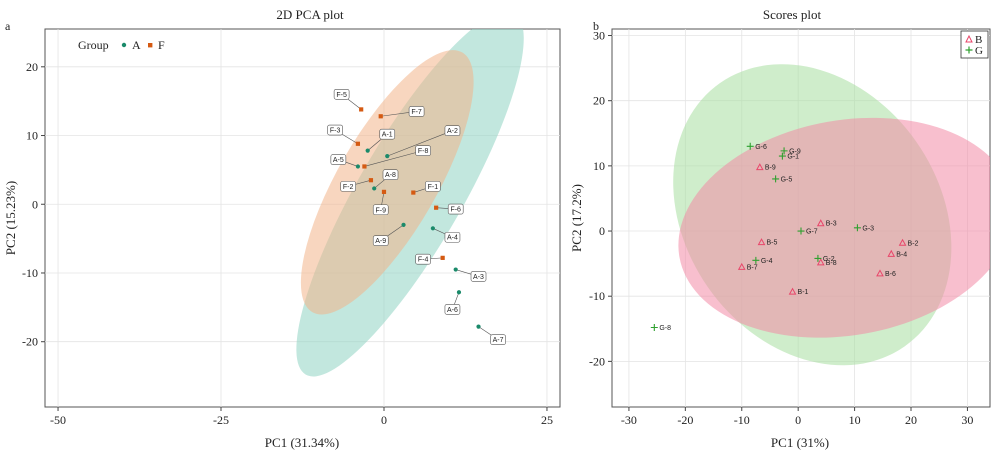  I want to click on x-tick-label-b--10: -10, so click(742, 420).